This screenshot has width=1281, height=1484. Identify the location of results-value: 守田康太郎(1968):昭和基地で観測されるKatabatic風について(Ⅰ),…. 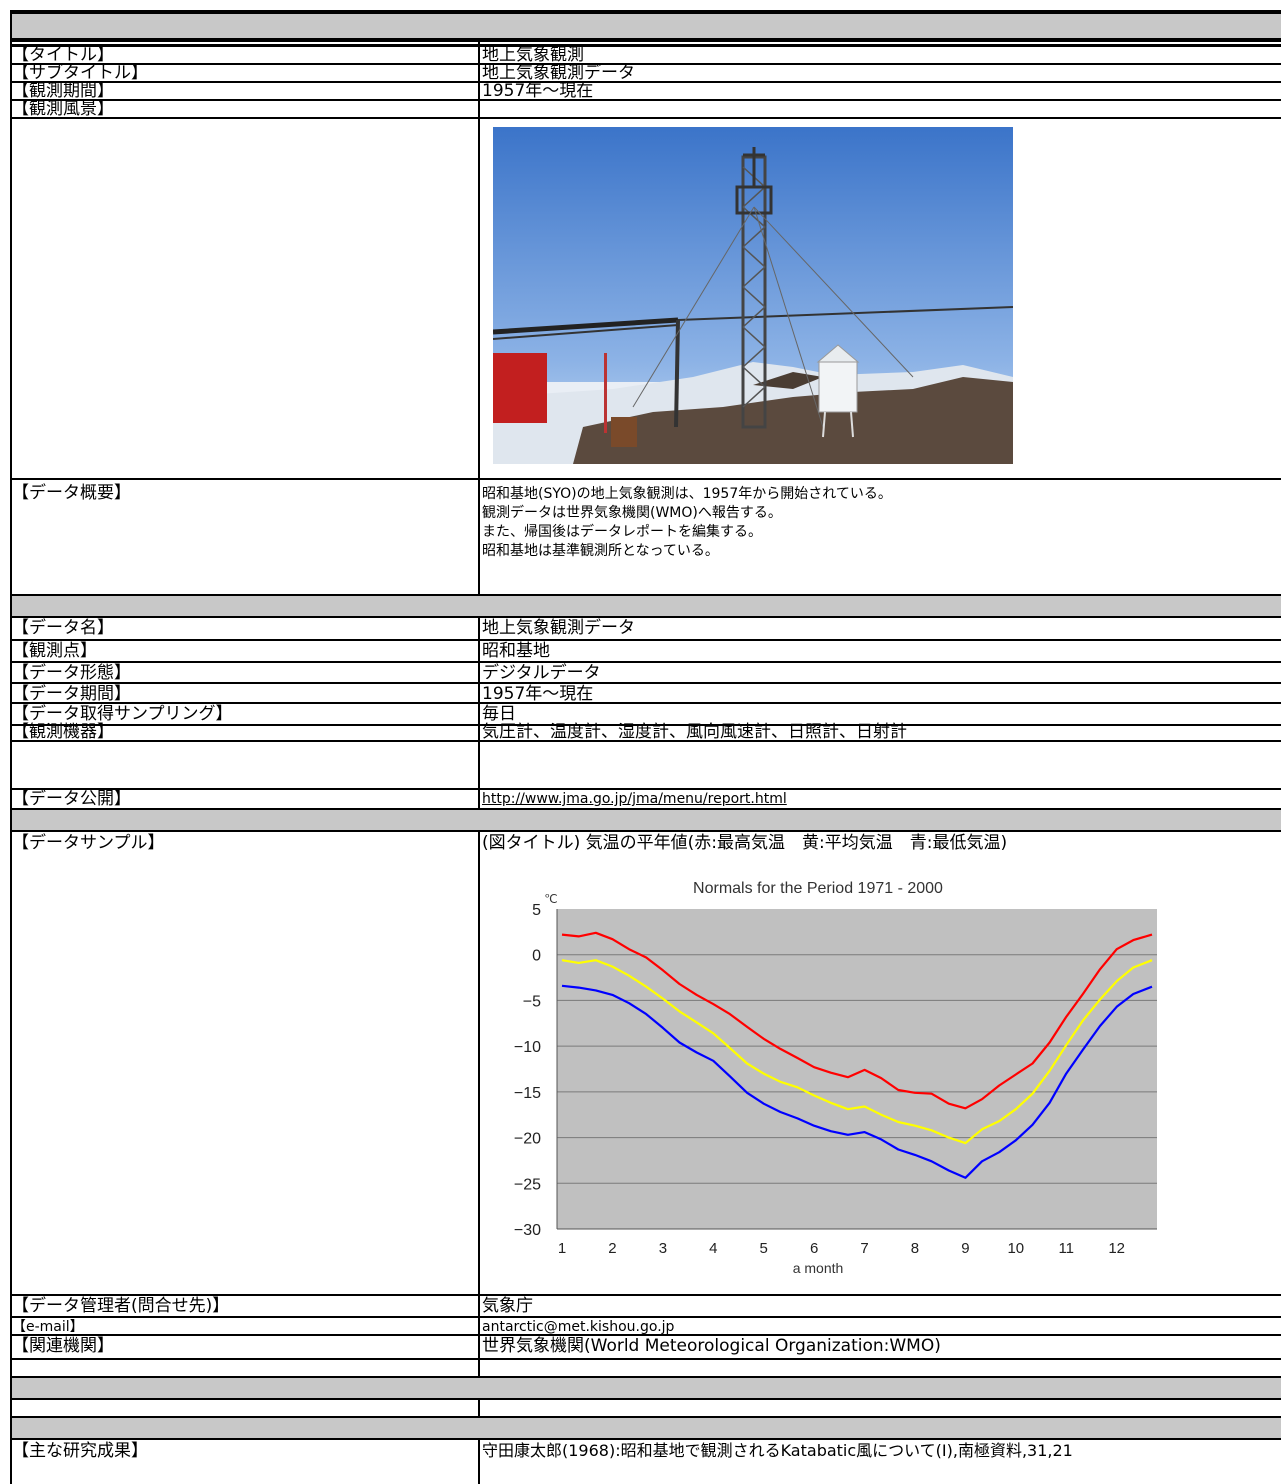
(777, 1450).